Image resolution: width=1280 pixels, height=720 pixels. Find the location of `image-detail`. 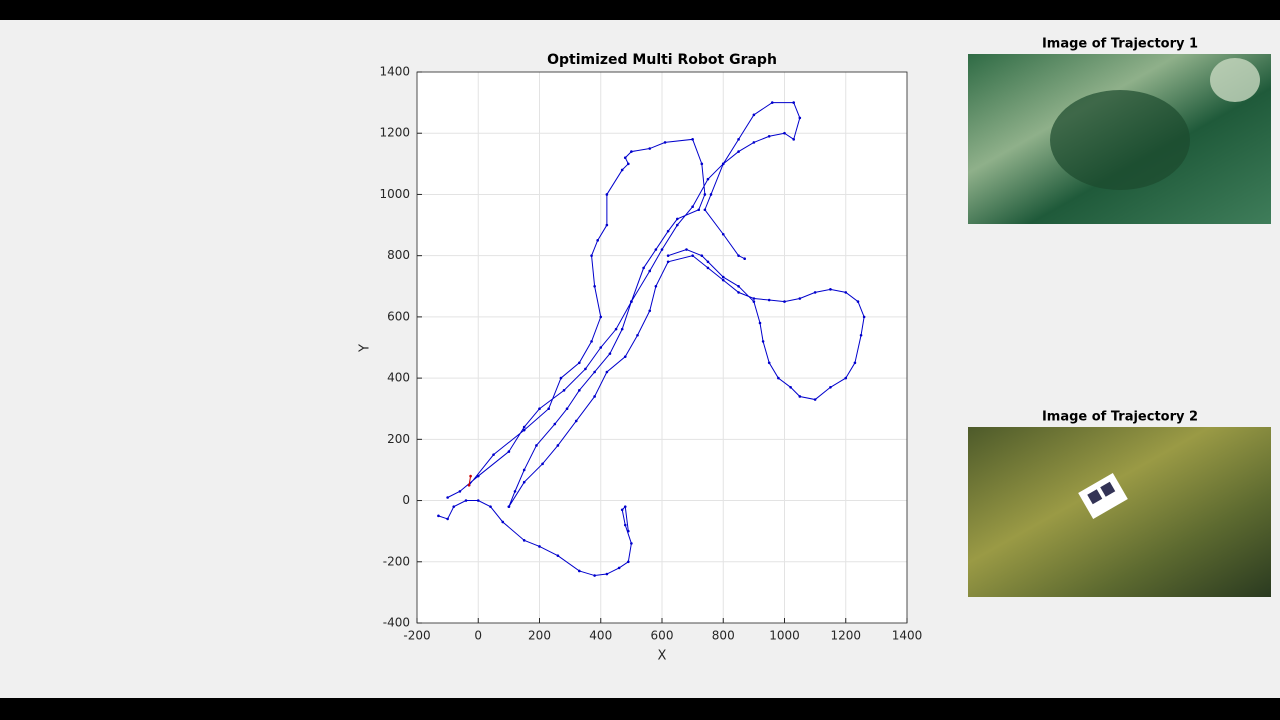

image-detail is located at coordinates (1120, 140).